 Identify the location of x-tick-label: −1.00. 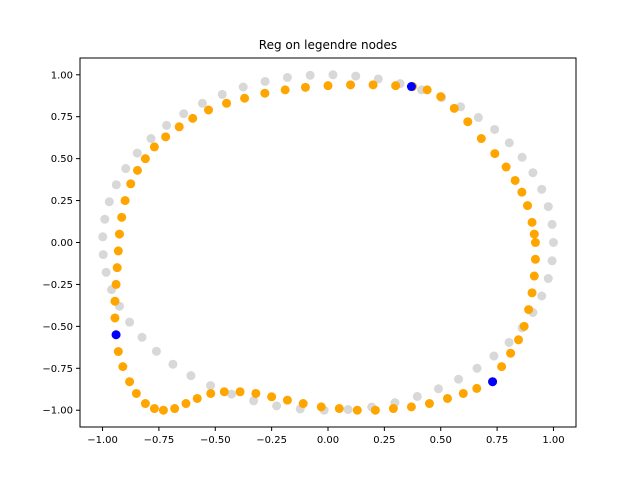
(102, 440).